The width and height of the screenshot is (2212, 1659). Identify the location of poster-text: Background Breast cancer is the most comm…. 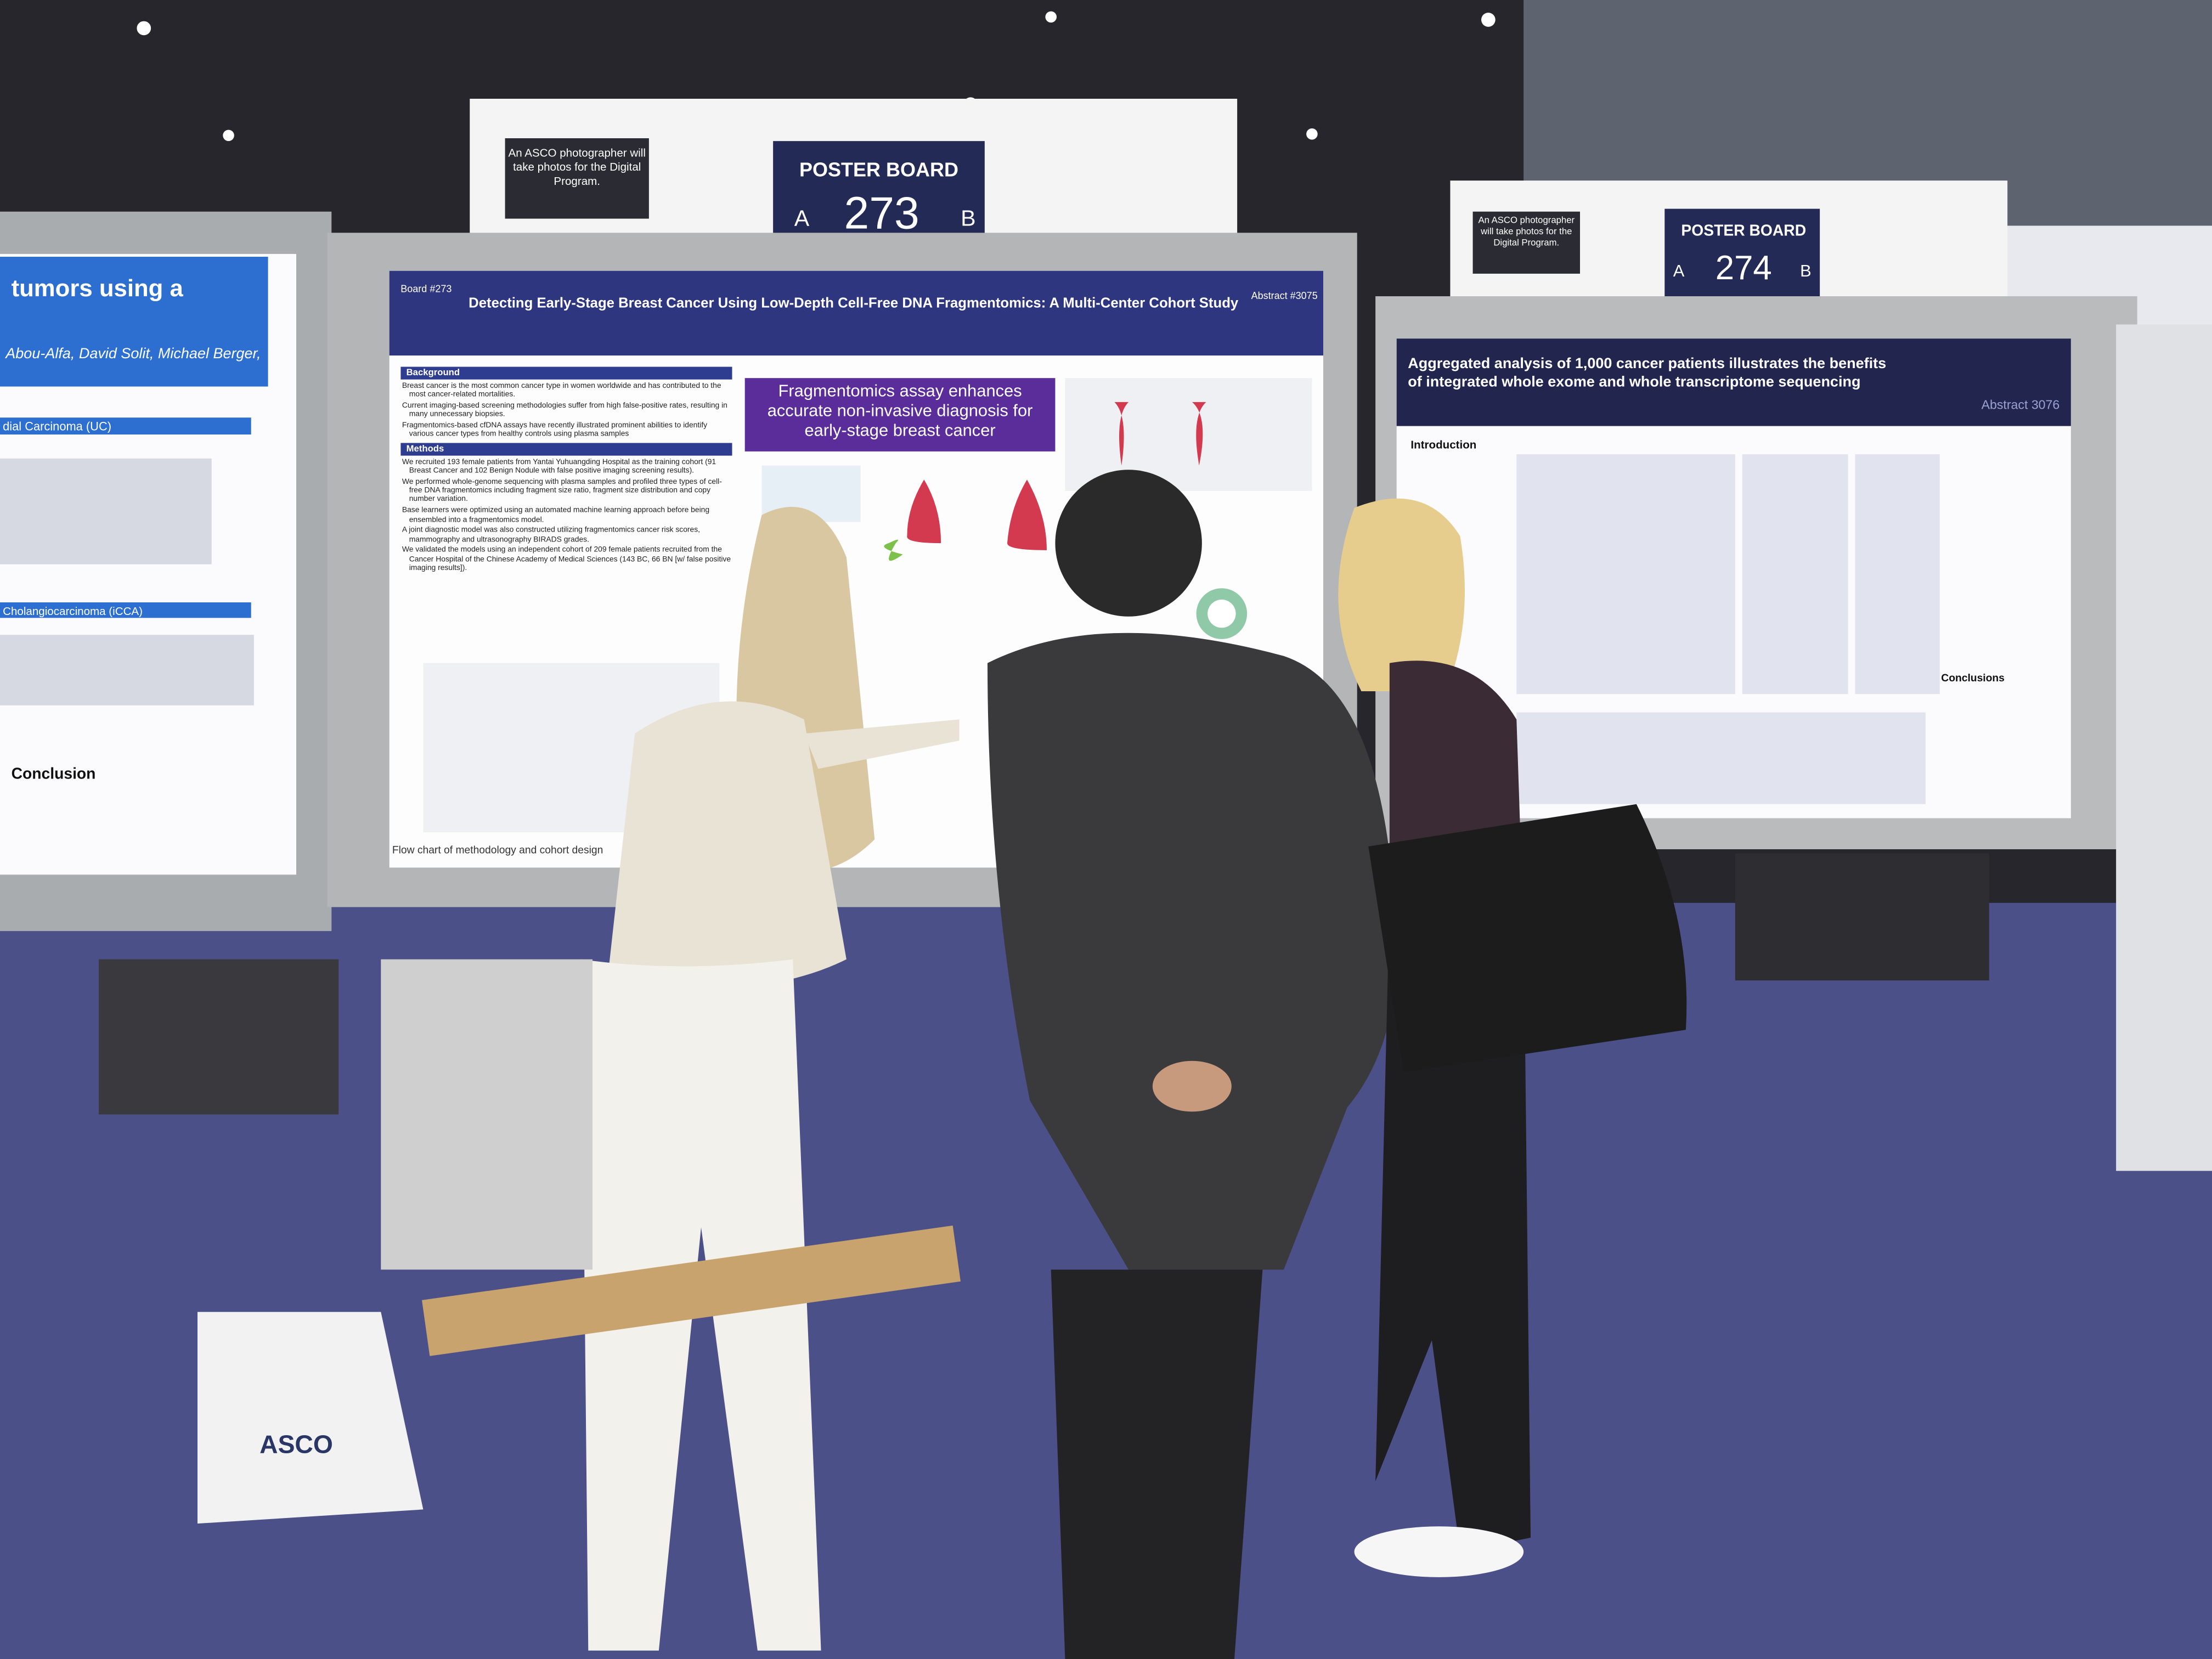
(566, 470).